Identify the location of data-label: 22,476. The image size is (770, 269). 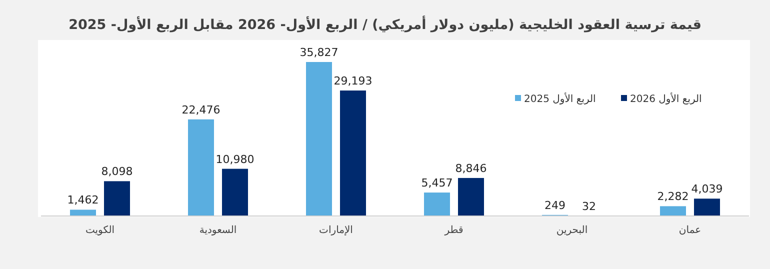
(201, 109).